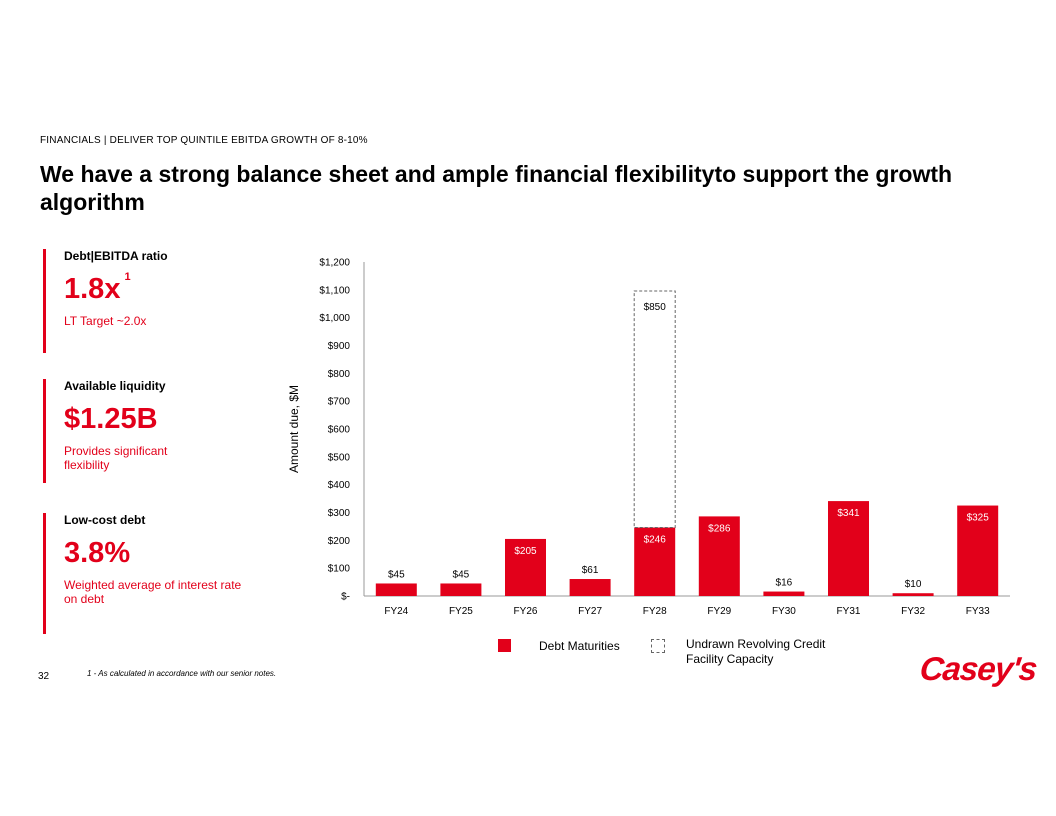  Describe the element at coordinates (334, 318) in the screenshot. I see `y-tick-label: $1,000` at that location.